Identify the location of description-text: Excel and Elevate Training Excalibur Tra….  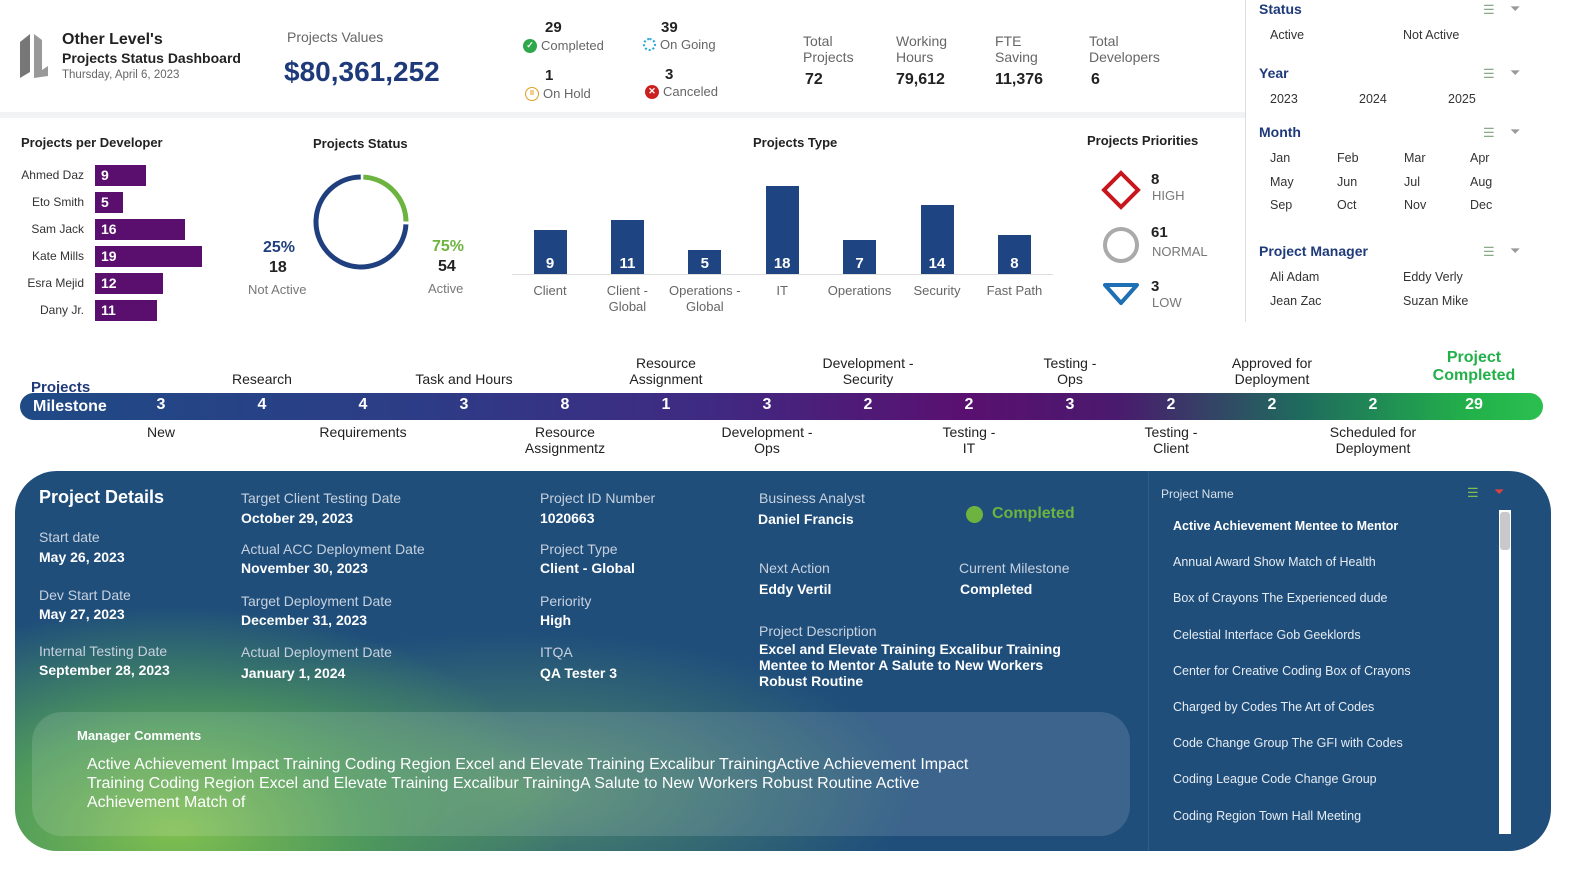
(910, 665).